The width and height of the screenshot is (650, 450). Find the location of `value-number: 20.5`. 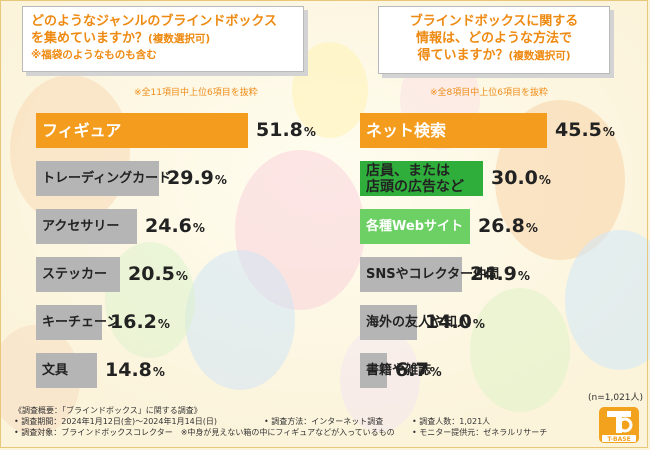

value-number: 20.5 is located at coordinates (151, 274).